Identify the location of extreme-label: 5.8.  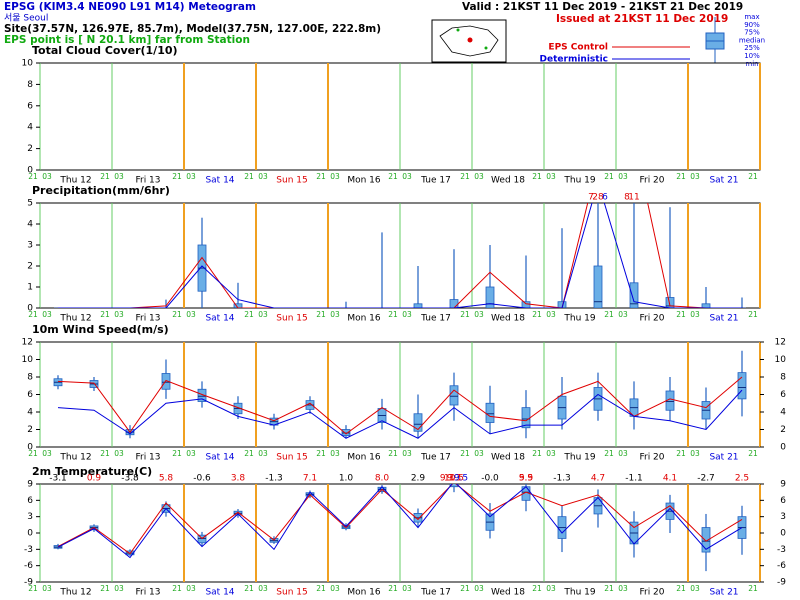
(166, 479).